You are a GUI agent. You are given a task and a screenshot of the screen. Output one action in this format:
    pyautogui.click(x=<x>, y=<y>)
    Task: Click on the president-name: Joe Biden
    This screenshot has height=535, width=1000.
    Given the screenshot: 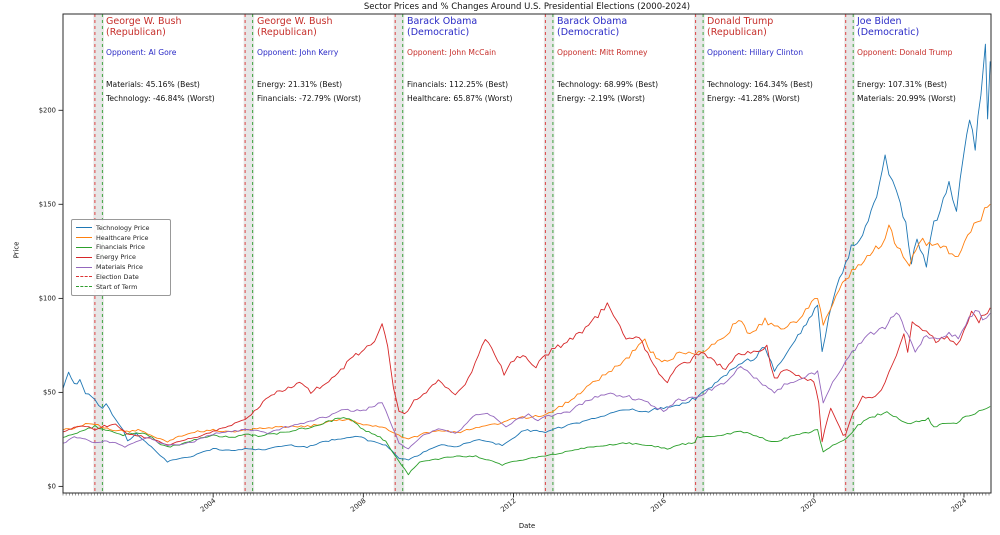 What is the action you would take?
    pyautogui.click(x=879, y=21)
    